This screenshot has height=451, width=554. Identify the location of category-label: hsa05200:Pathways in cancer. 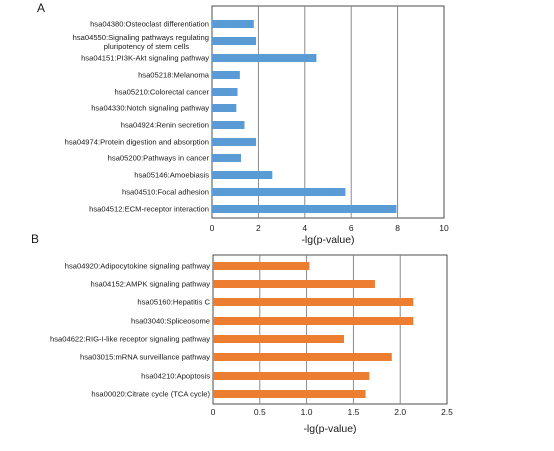
(159, 158).